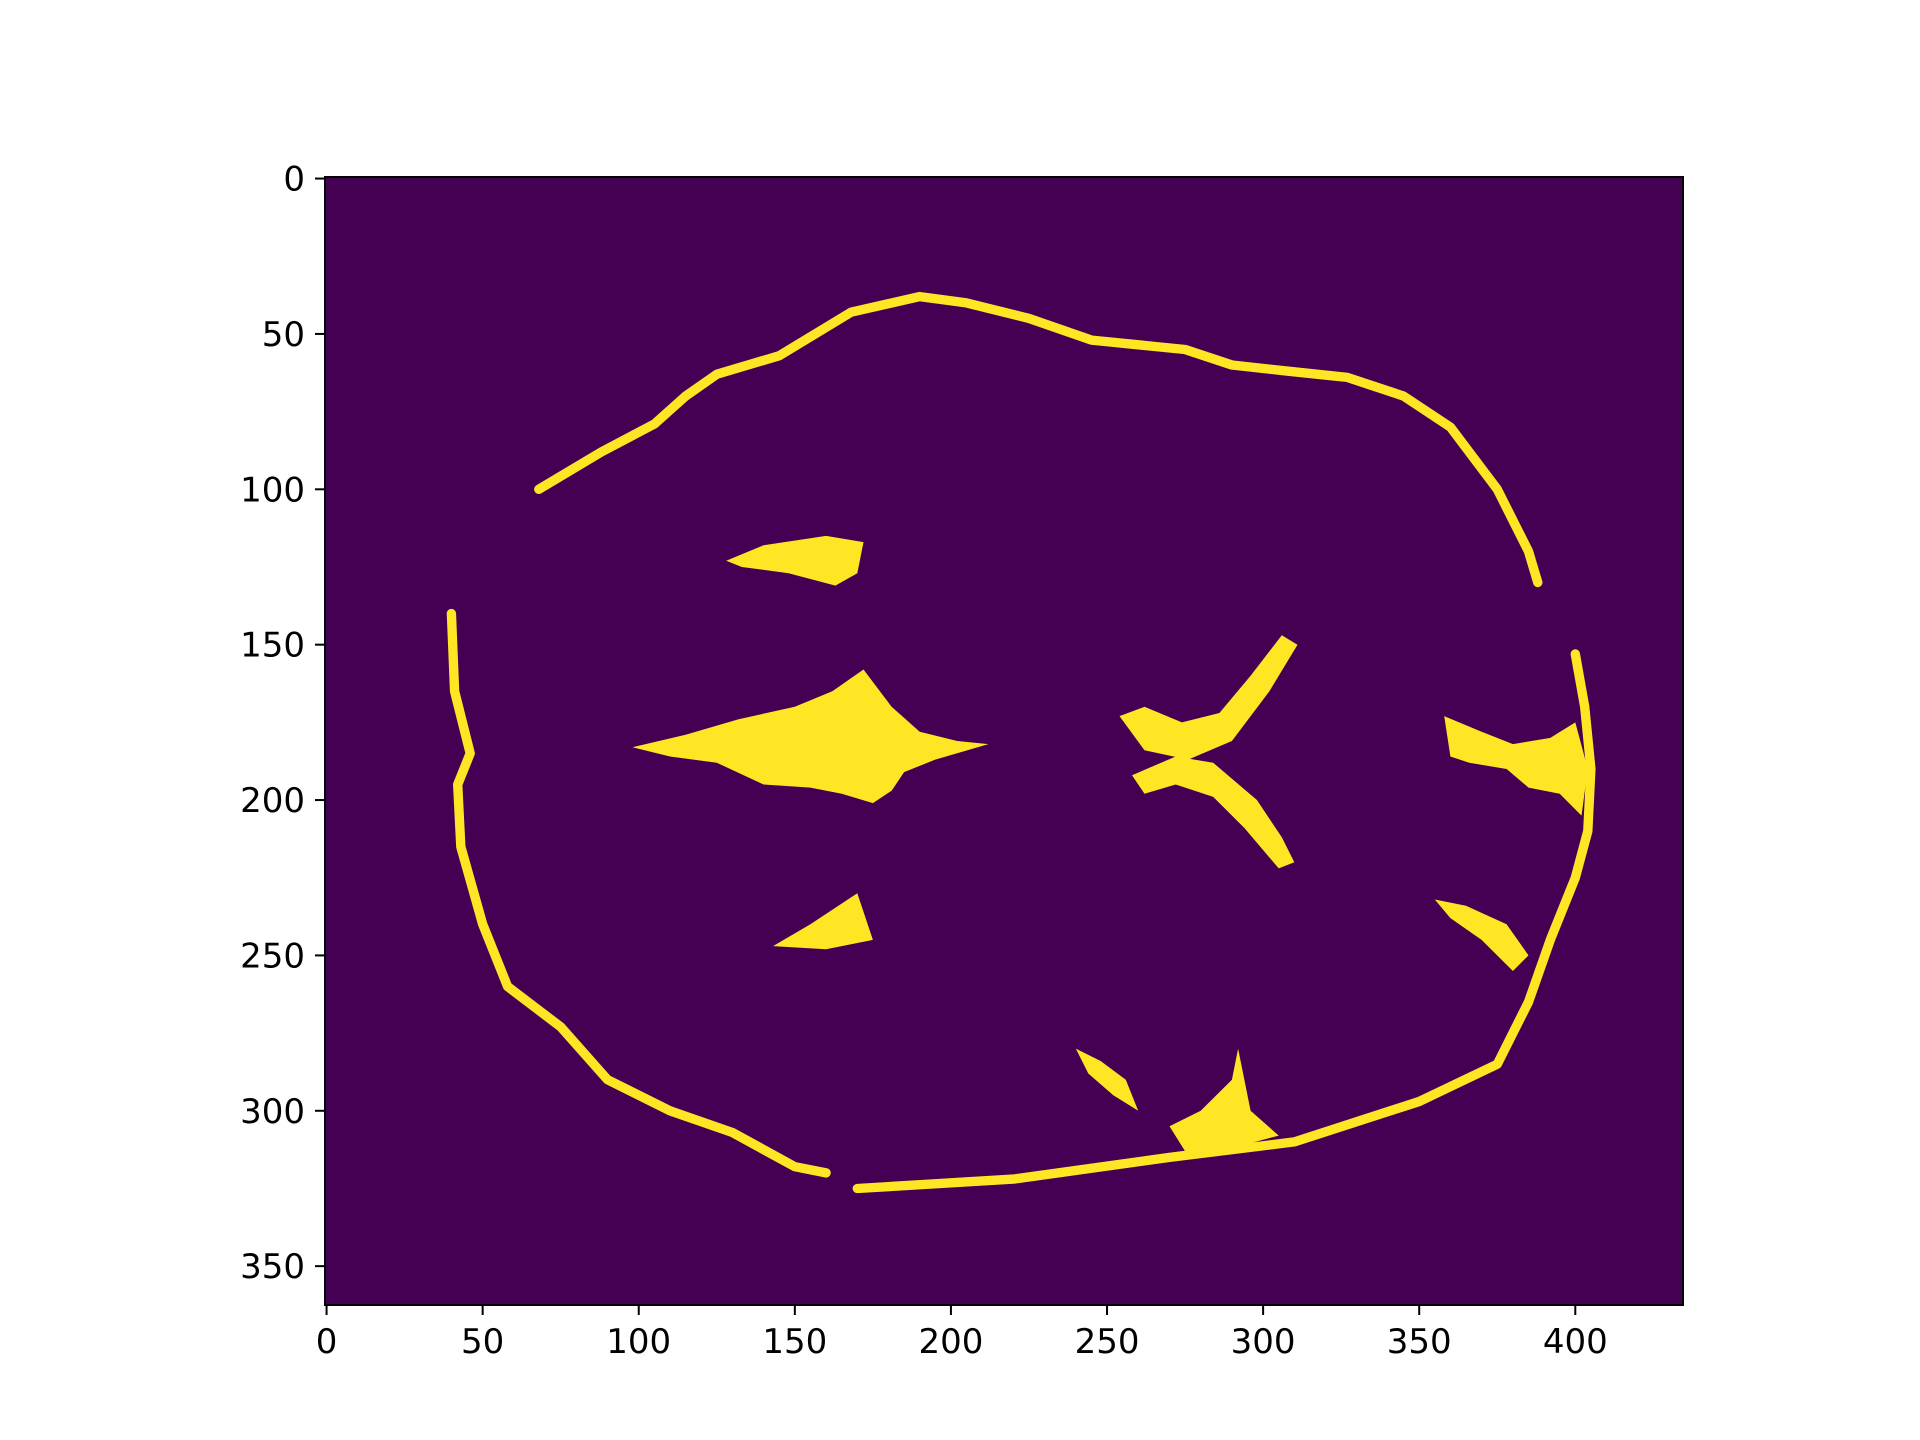 The width and height of the screenshot is (1920, 1440). What do you see at coordinates (1419, 1342) in the screenshot?
I see `x-tick-label: 350` at bounding box center [1419, 1342].